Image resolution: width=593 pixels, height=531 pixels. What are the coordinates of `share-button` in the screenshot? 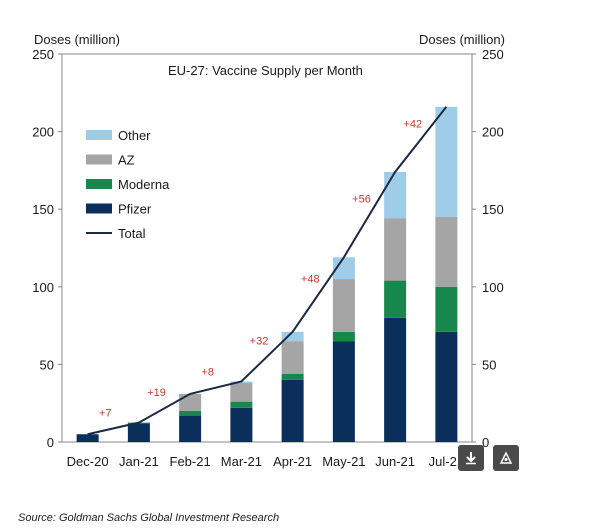 It's located at (506, 458).